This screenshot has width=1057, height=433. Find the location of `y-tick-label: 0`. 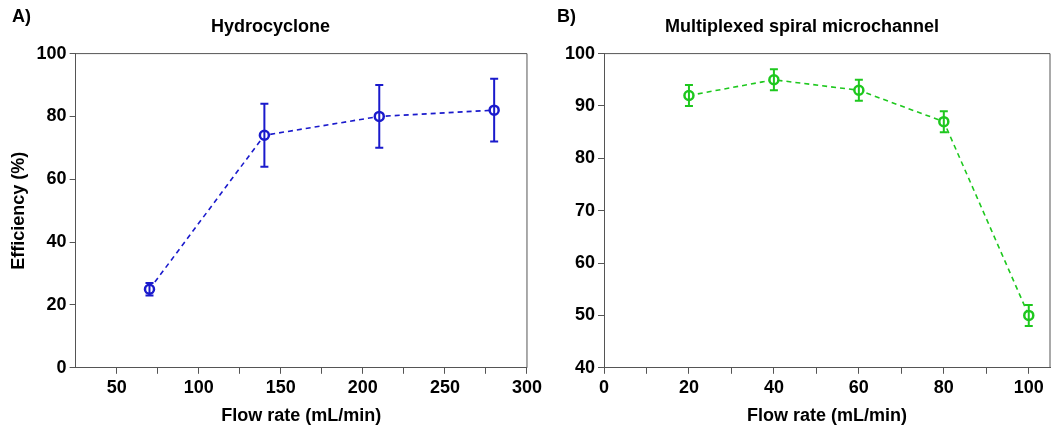

y-tick-label: 0 is located at coordinates (61, 366).